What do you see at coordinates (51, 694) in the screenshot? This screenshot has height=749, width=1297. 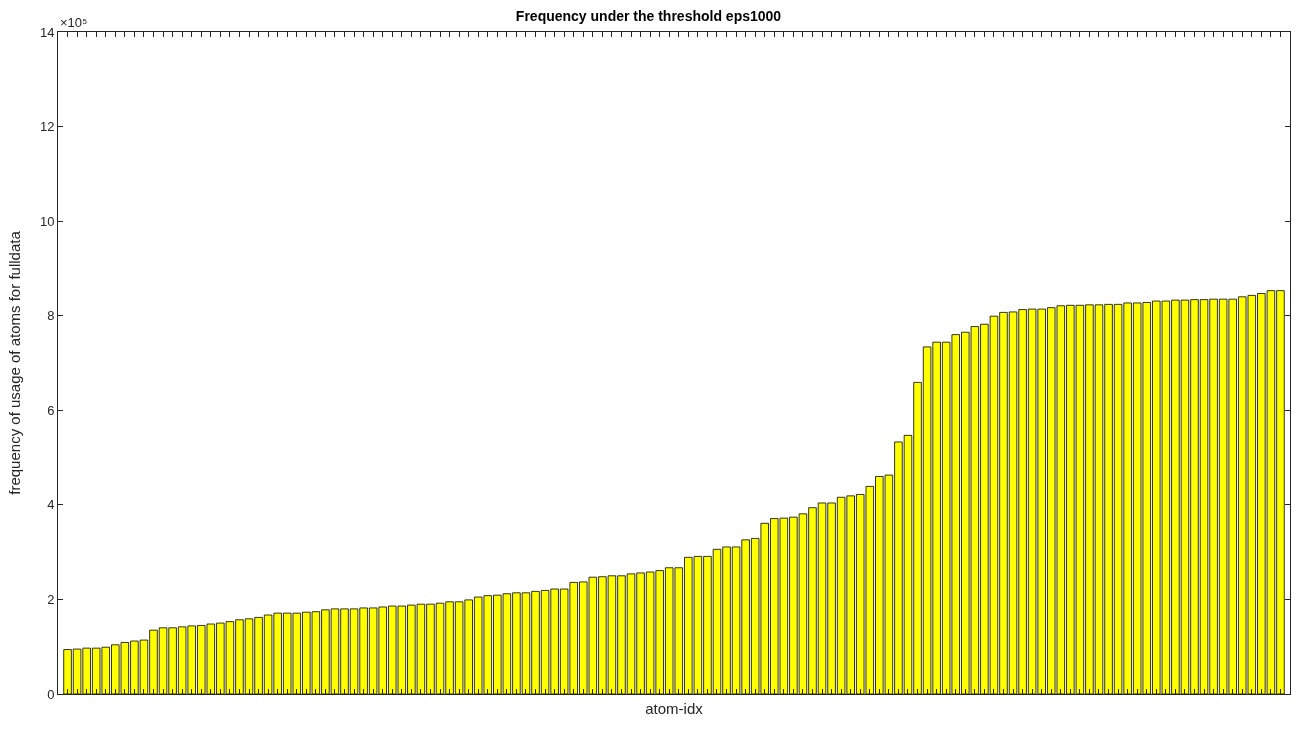 I see `y-tick-label: 0` at bounding box center [51, 694].